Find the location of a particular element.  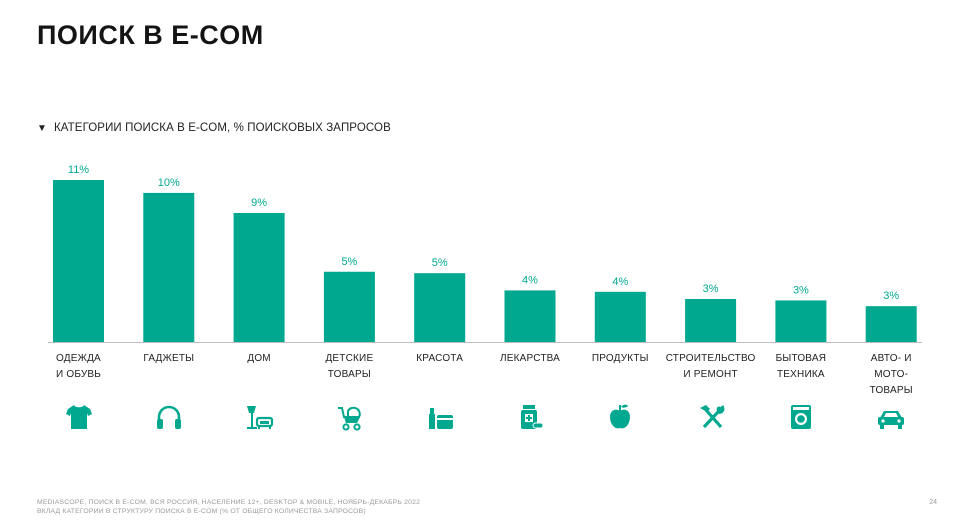

category-label: ГАДЖЕТЫ is located at coordinates (169, 359).